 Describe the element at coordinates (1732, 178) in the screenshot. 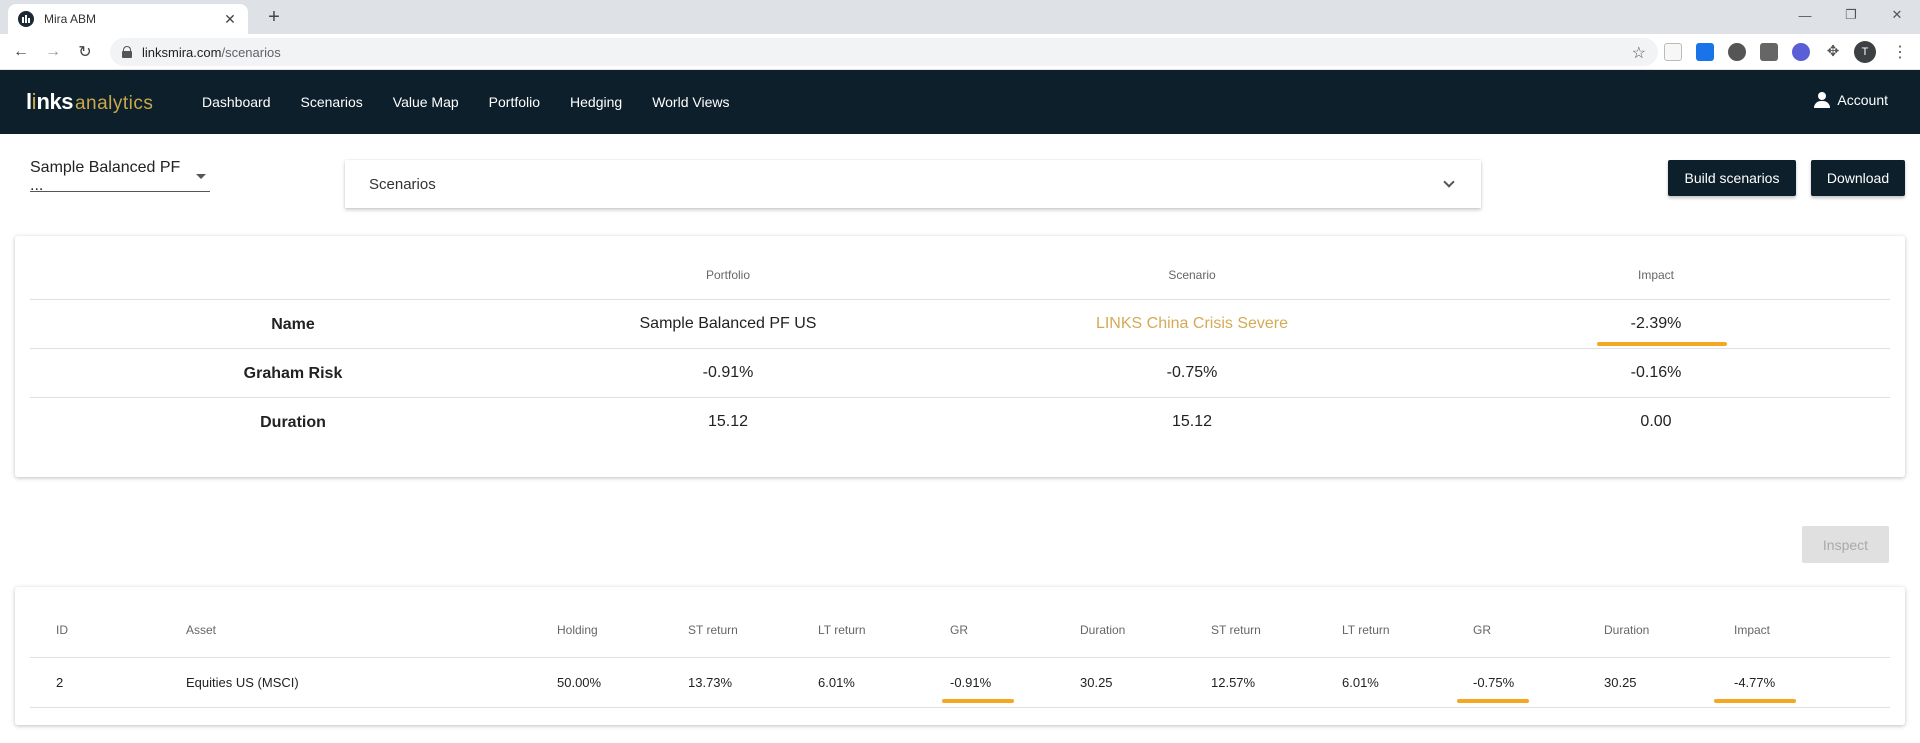

I see `build-scenarios-button: Build scenarios` at that location.